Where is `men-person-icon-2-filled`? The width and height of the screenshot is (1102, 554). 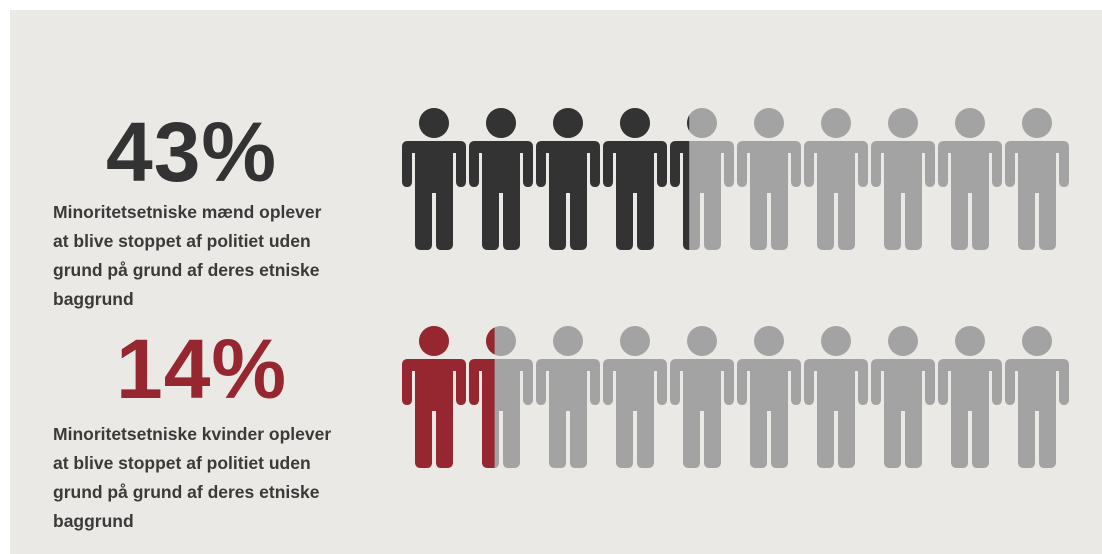
men-person-icon-2-filled is located at coordinates (501, 179).